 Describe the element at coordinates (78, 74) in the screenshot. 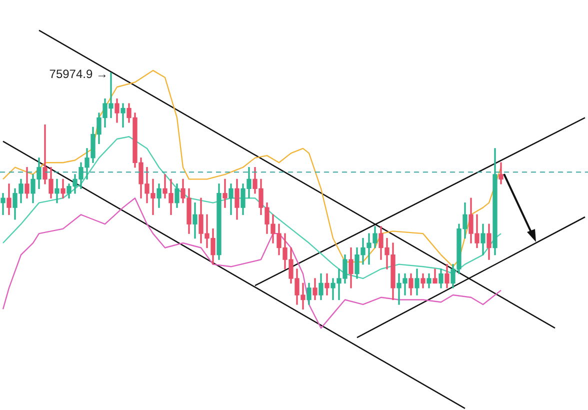

I see `annotation: 75974.9 →` at that location.